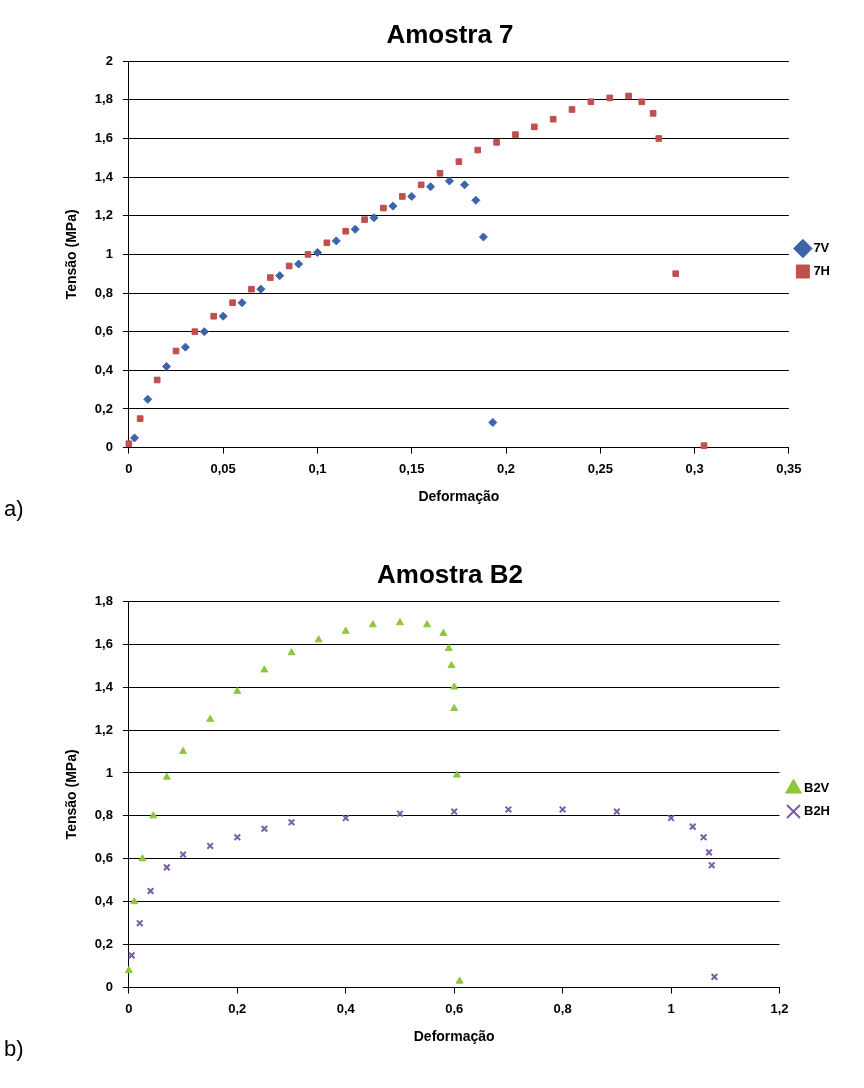  Describe the element at coordinates (779, 1008) in the screenshot. I see `x-tick-label: 1,2` at that location.